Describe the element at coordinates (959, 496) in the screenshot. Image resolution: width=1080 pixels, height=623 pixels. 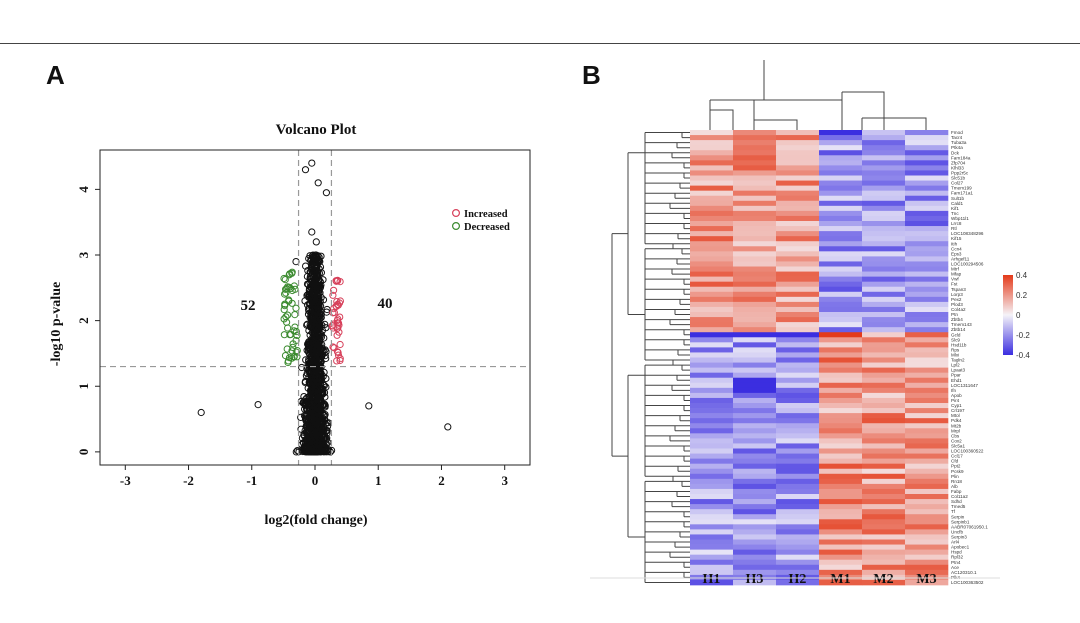
I see `gene-label: Col11a2` at that location.